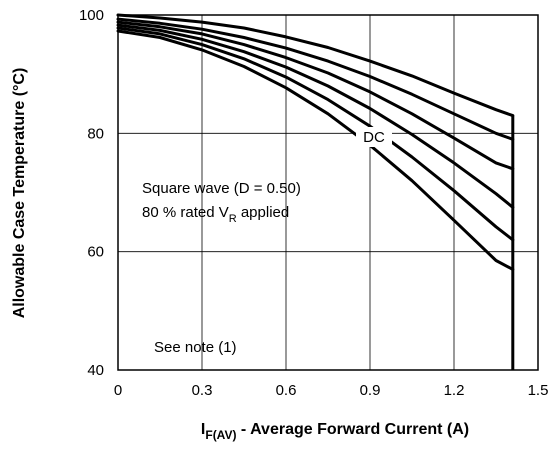  I want to click on x-tick-label: 0.6, so click(286, 390).